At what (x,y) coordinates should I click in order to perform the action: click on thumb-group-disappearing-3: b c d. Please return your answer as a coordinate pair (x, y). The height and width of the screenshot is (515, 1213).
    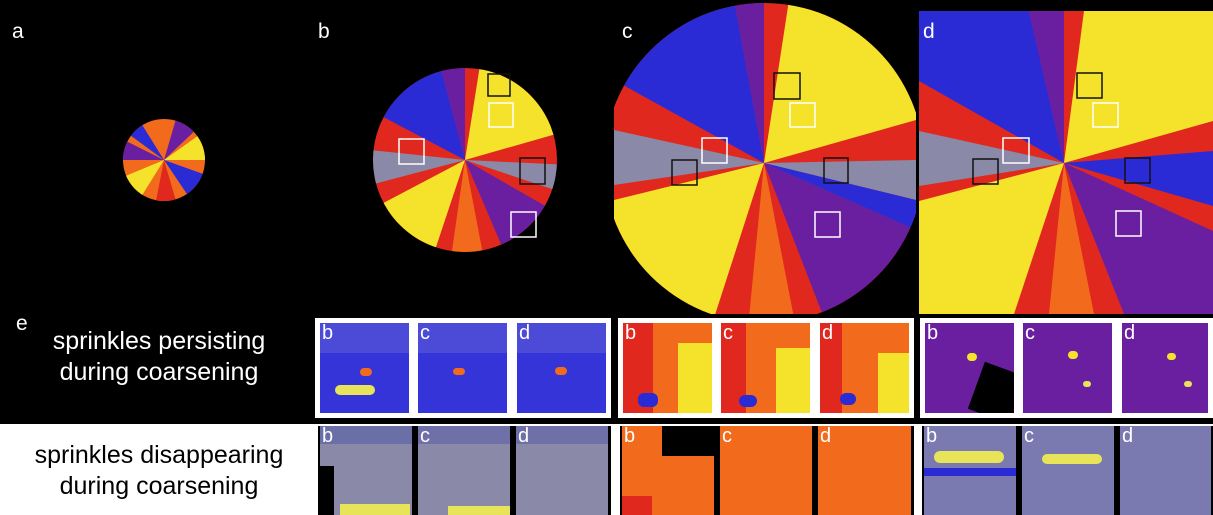
    Looking at the image, I should click on (1067, 470).